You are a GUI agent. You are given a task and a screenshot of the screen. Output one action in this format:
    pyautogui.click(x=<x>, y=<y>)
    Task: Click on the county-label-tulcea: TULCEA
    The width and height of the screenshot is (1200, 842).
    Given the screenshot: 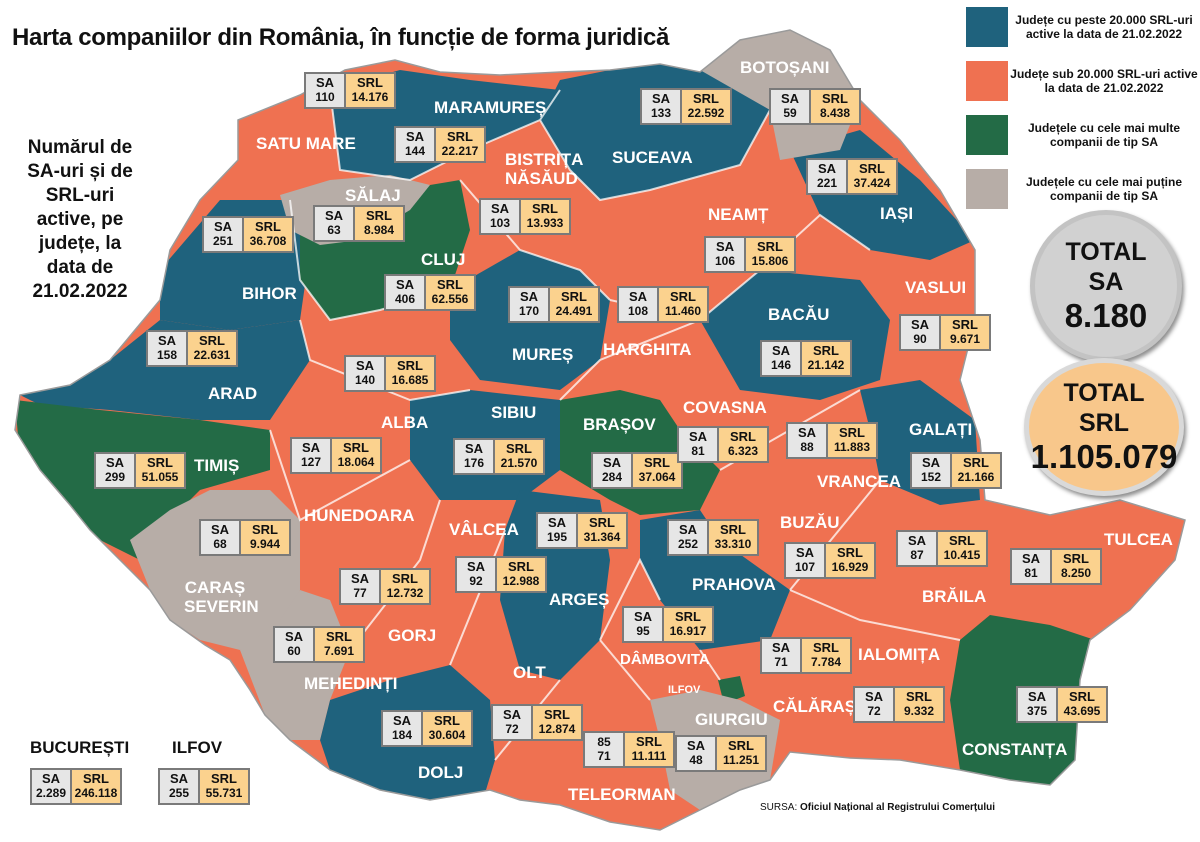 What is the action you would take?
    pyautogui.click(x=1138, y=539)
    